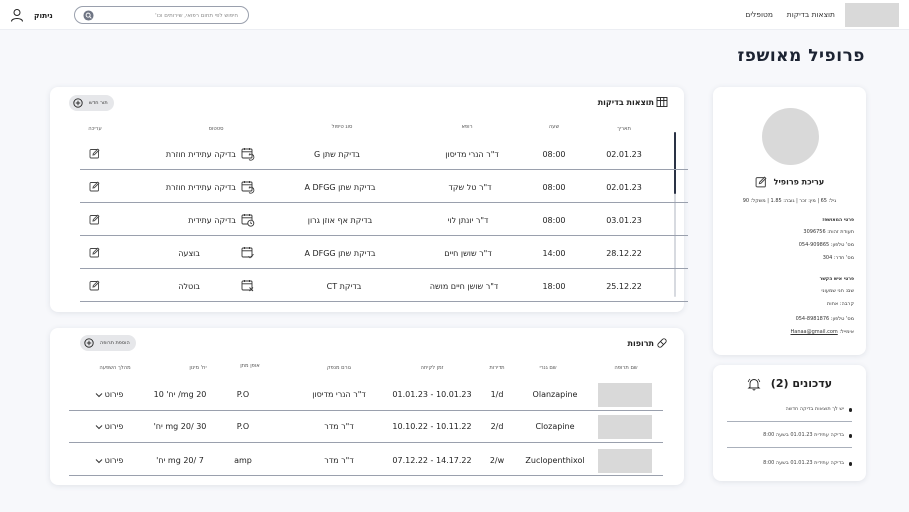 The image size is (909, 512). Describe the element at coordinates (454, 15) in the screenshot. I see `top-bar: תוצאות בדיקות מטופלים ניתוק` at that location.